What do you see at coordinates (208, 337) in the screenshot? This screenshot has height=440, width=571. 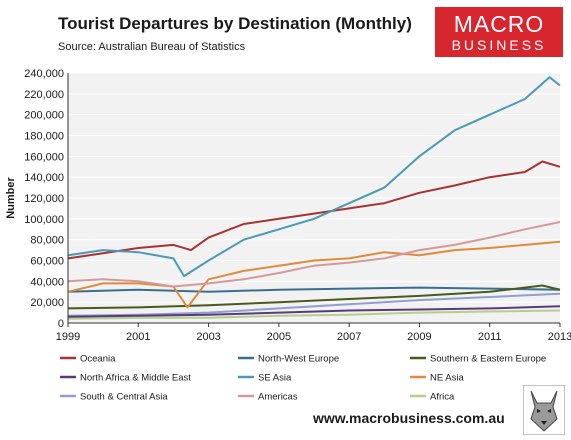 I see `x-tick-label: 2003` at bounding box center [208, 337].